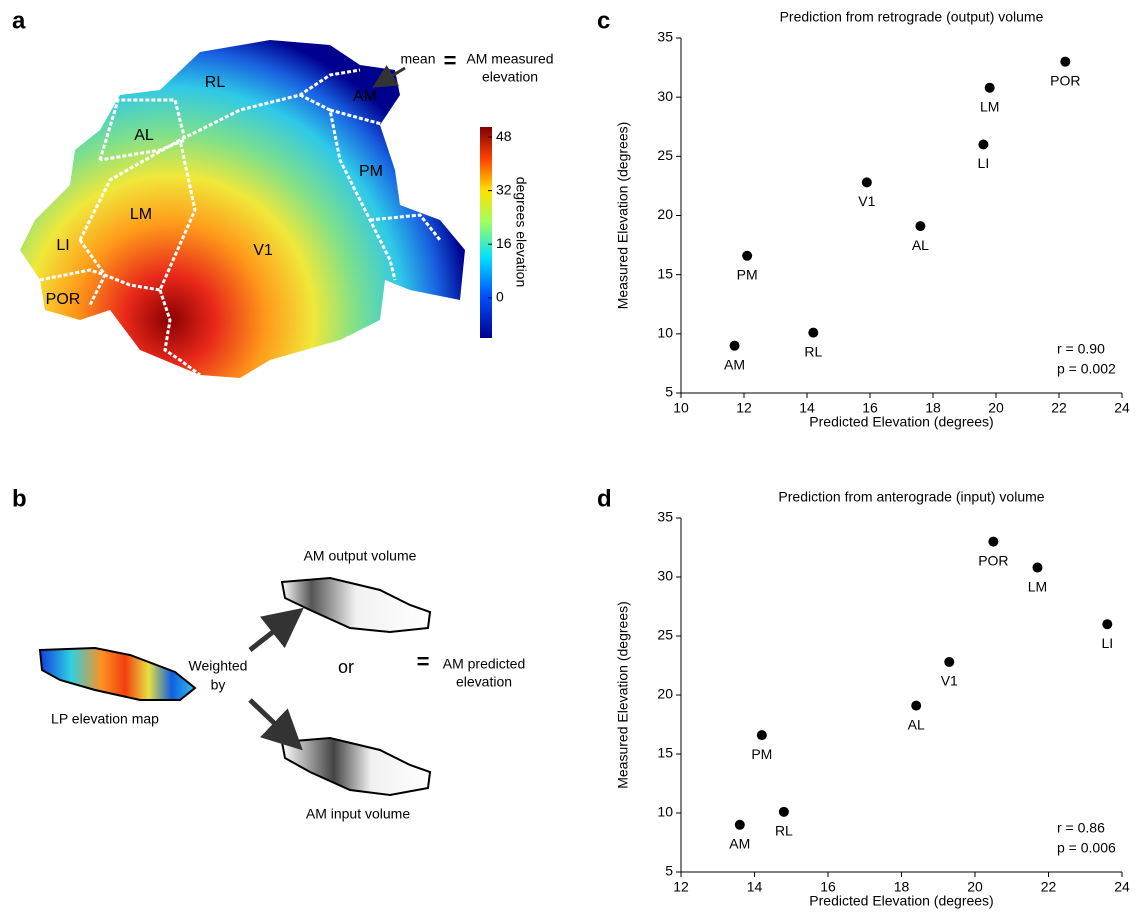  Describe the element at coordinates (242, 209) in the screenshot. I see `area-map` at that location.